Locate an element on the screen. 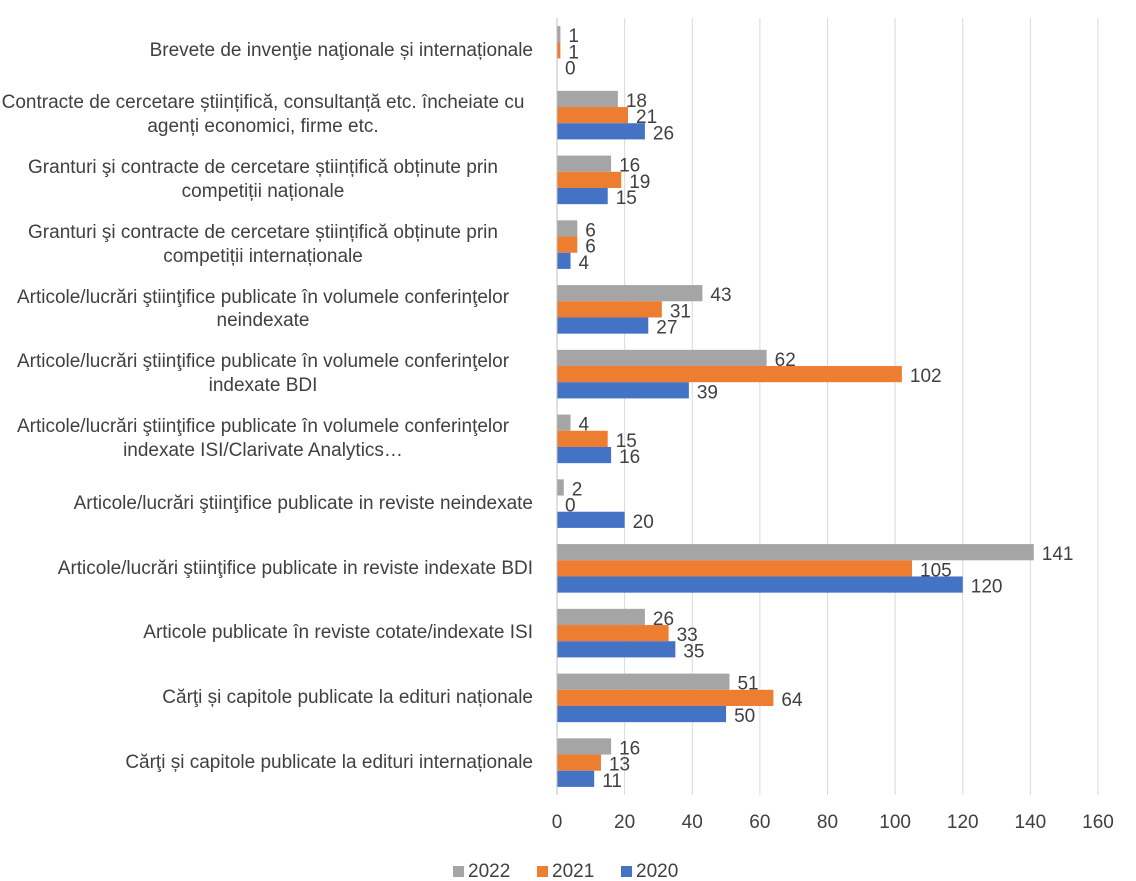 This screenshot has height=881, width=1136. data-label: 27 is located at coordinates (666, 328).